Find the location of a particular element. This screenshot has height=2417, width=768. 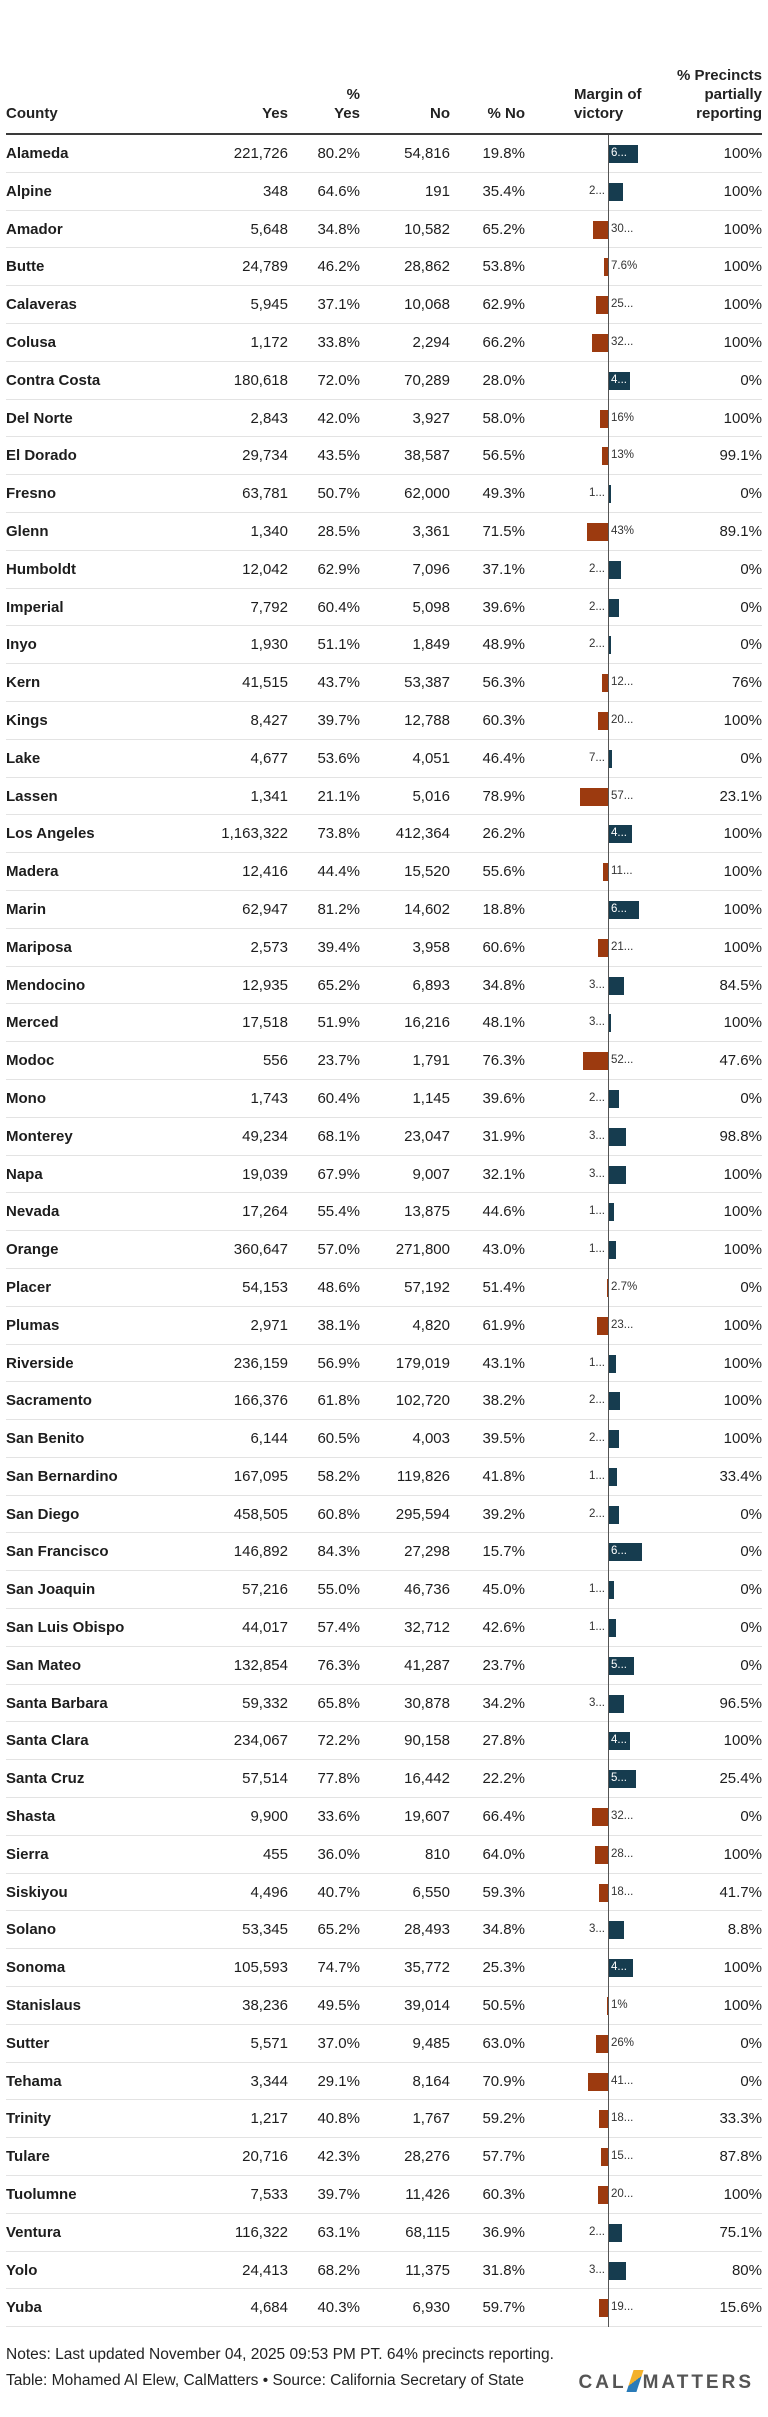

no-votes-cell: 3,361 is located at coordinates (431, 531).